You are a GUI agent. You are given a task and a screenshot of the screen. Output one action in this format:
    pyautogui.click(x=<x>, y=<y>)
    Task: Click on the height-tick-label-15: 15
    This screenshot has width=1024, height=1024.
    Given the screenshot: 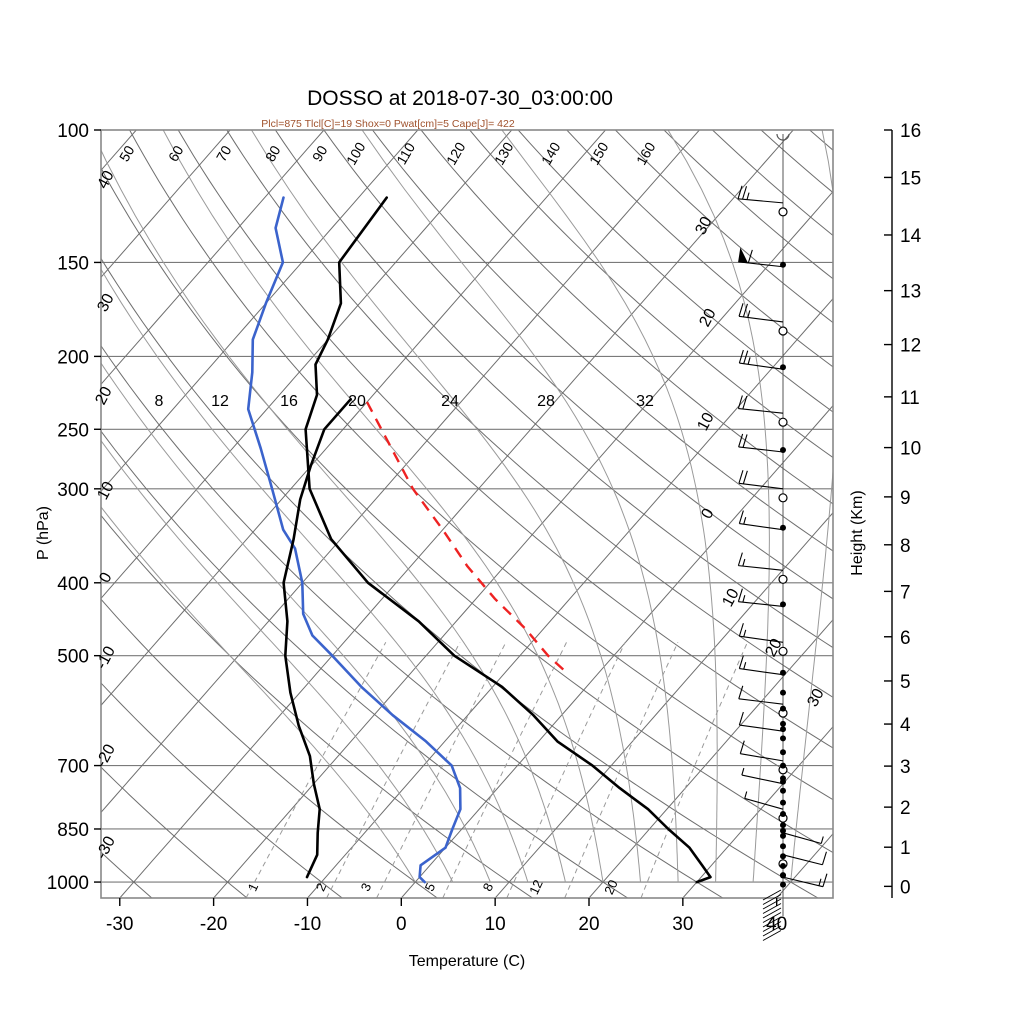 What is the action you would take?
    pyautogui.click(x=910, y=178)
    